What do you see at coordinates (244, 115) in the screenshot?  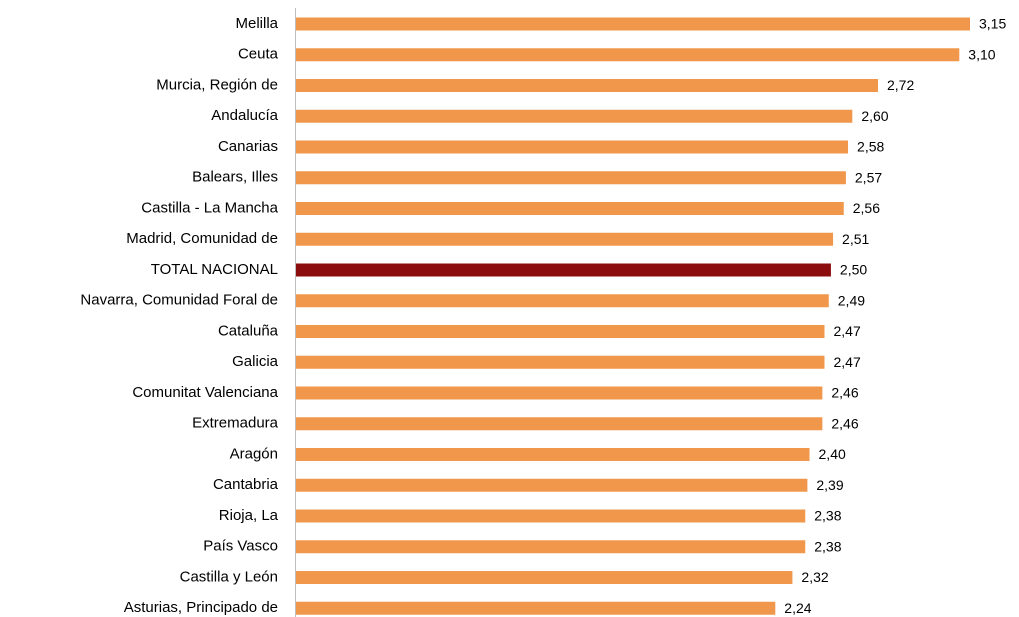 I see `category-label: Andalucía` at bounding box center [244, 115].